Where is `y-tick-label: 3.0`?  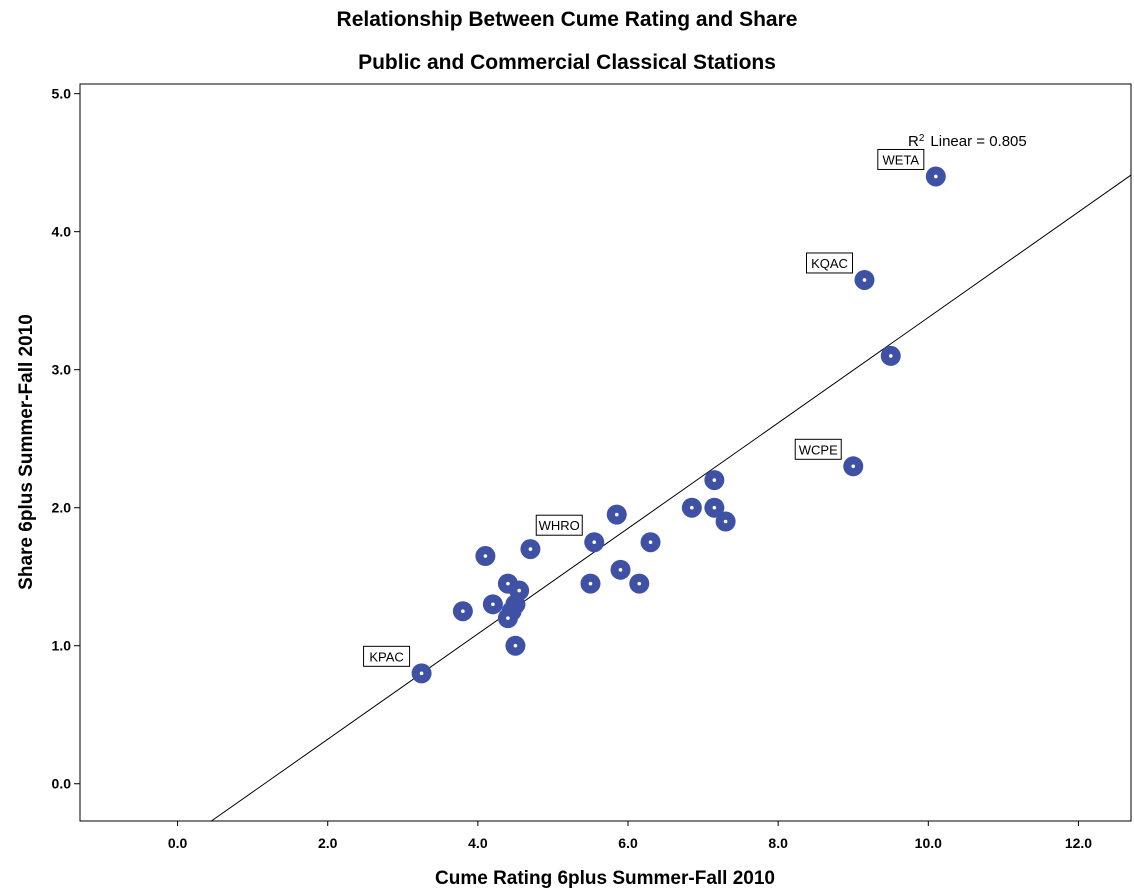
y-tick-label: 3.0 is located at coordinates (62, 370).